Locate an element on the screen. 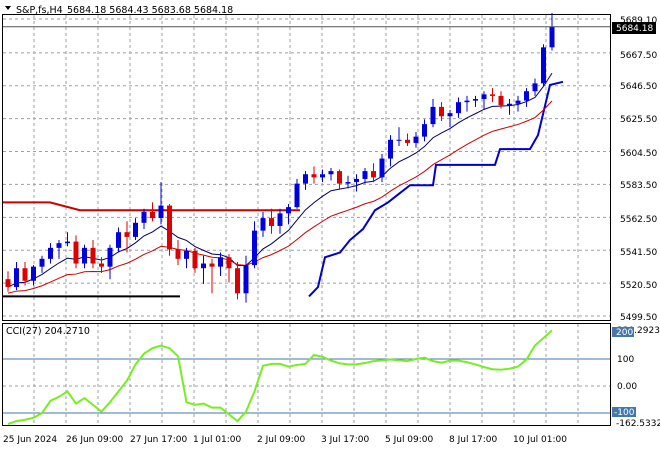 This screenshot has height=450, width=660. cci-tick: 200 is located at coordinates (624, 333).